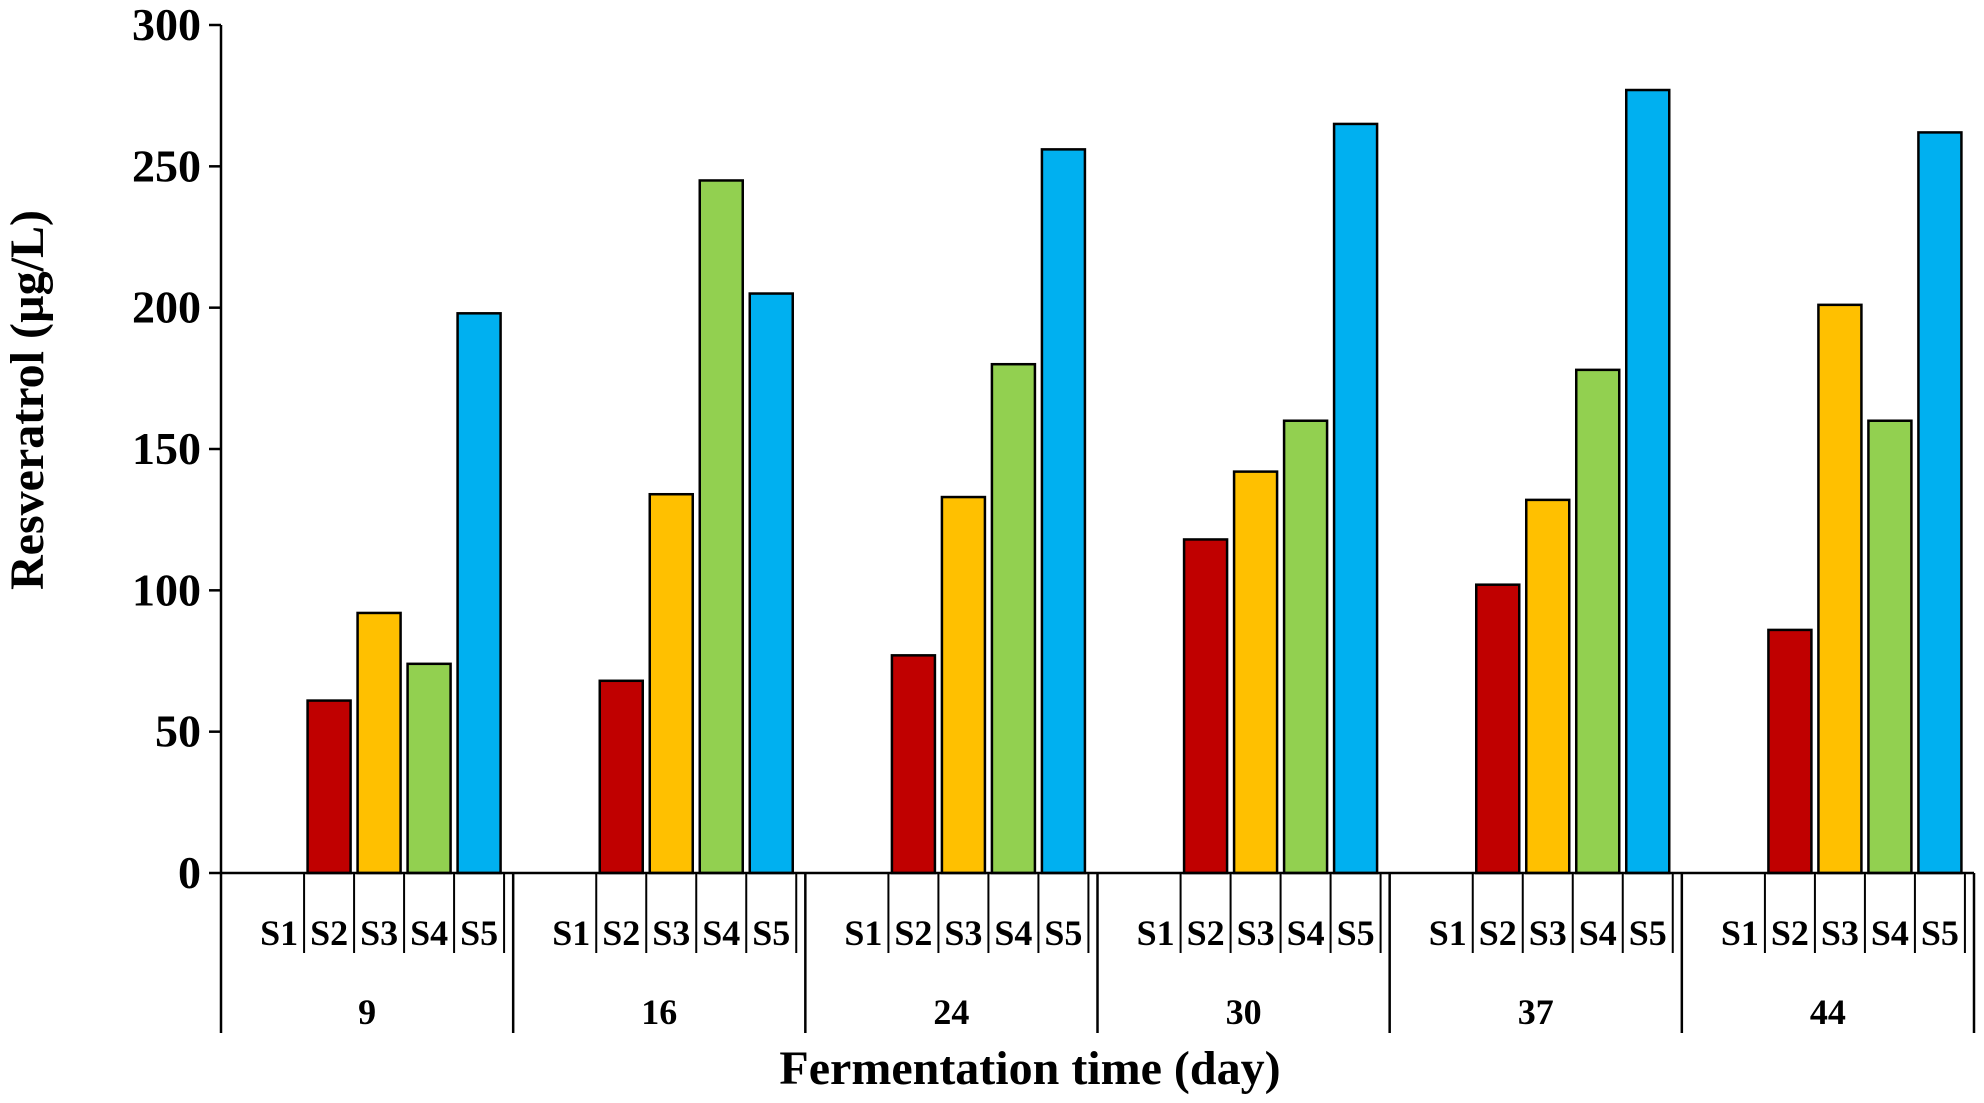 Image resolution: width=1984 pixels, height=1103 pixels. I want to click on x-axis-title: Fermentation time (day), so click(1029, 1068).